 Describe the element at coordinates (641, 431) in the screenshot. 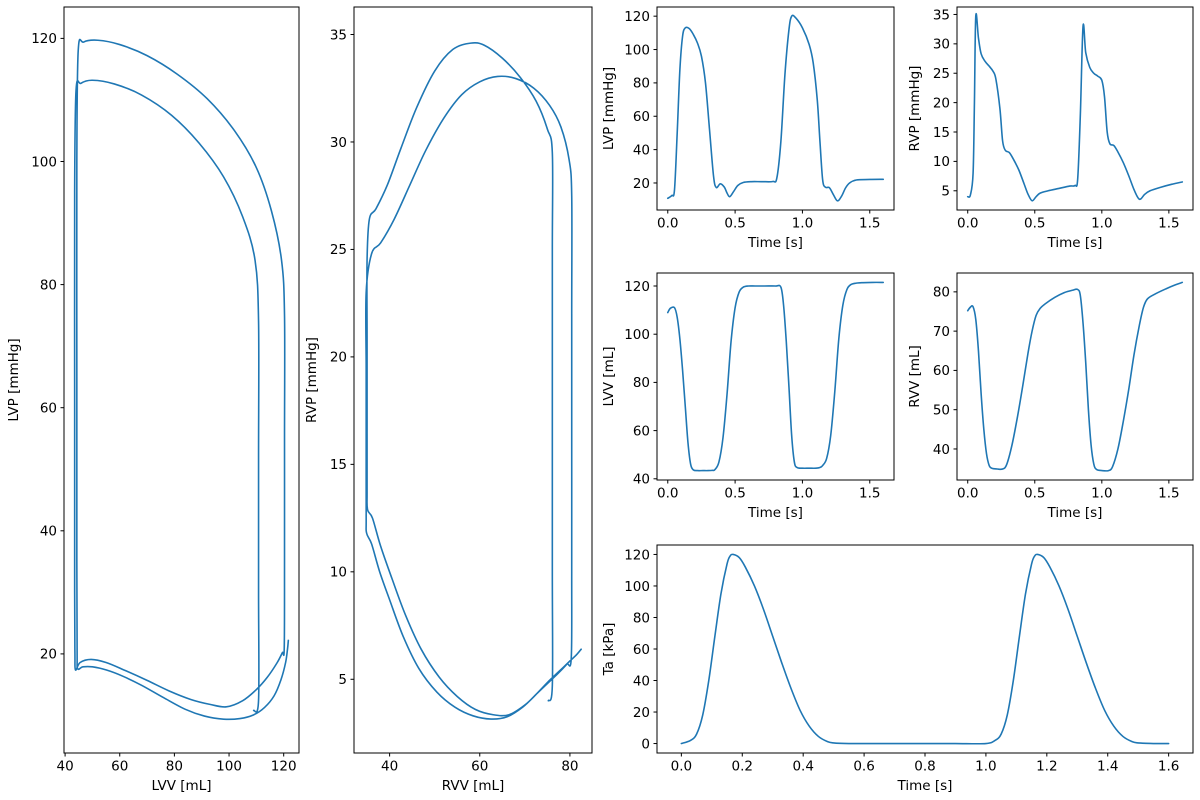

I see `lvv-time-y-tick-label: 60` at that location.